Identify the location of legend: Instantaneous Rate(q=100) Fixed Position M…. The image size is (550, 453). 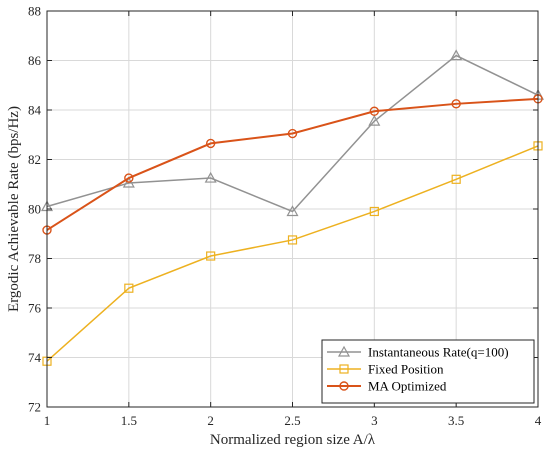
(428, 371).